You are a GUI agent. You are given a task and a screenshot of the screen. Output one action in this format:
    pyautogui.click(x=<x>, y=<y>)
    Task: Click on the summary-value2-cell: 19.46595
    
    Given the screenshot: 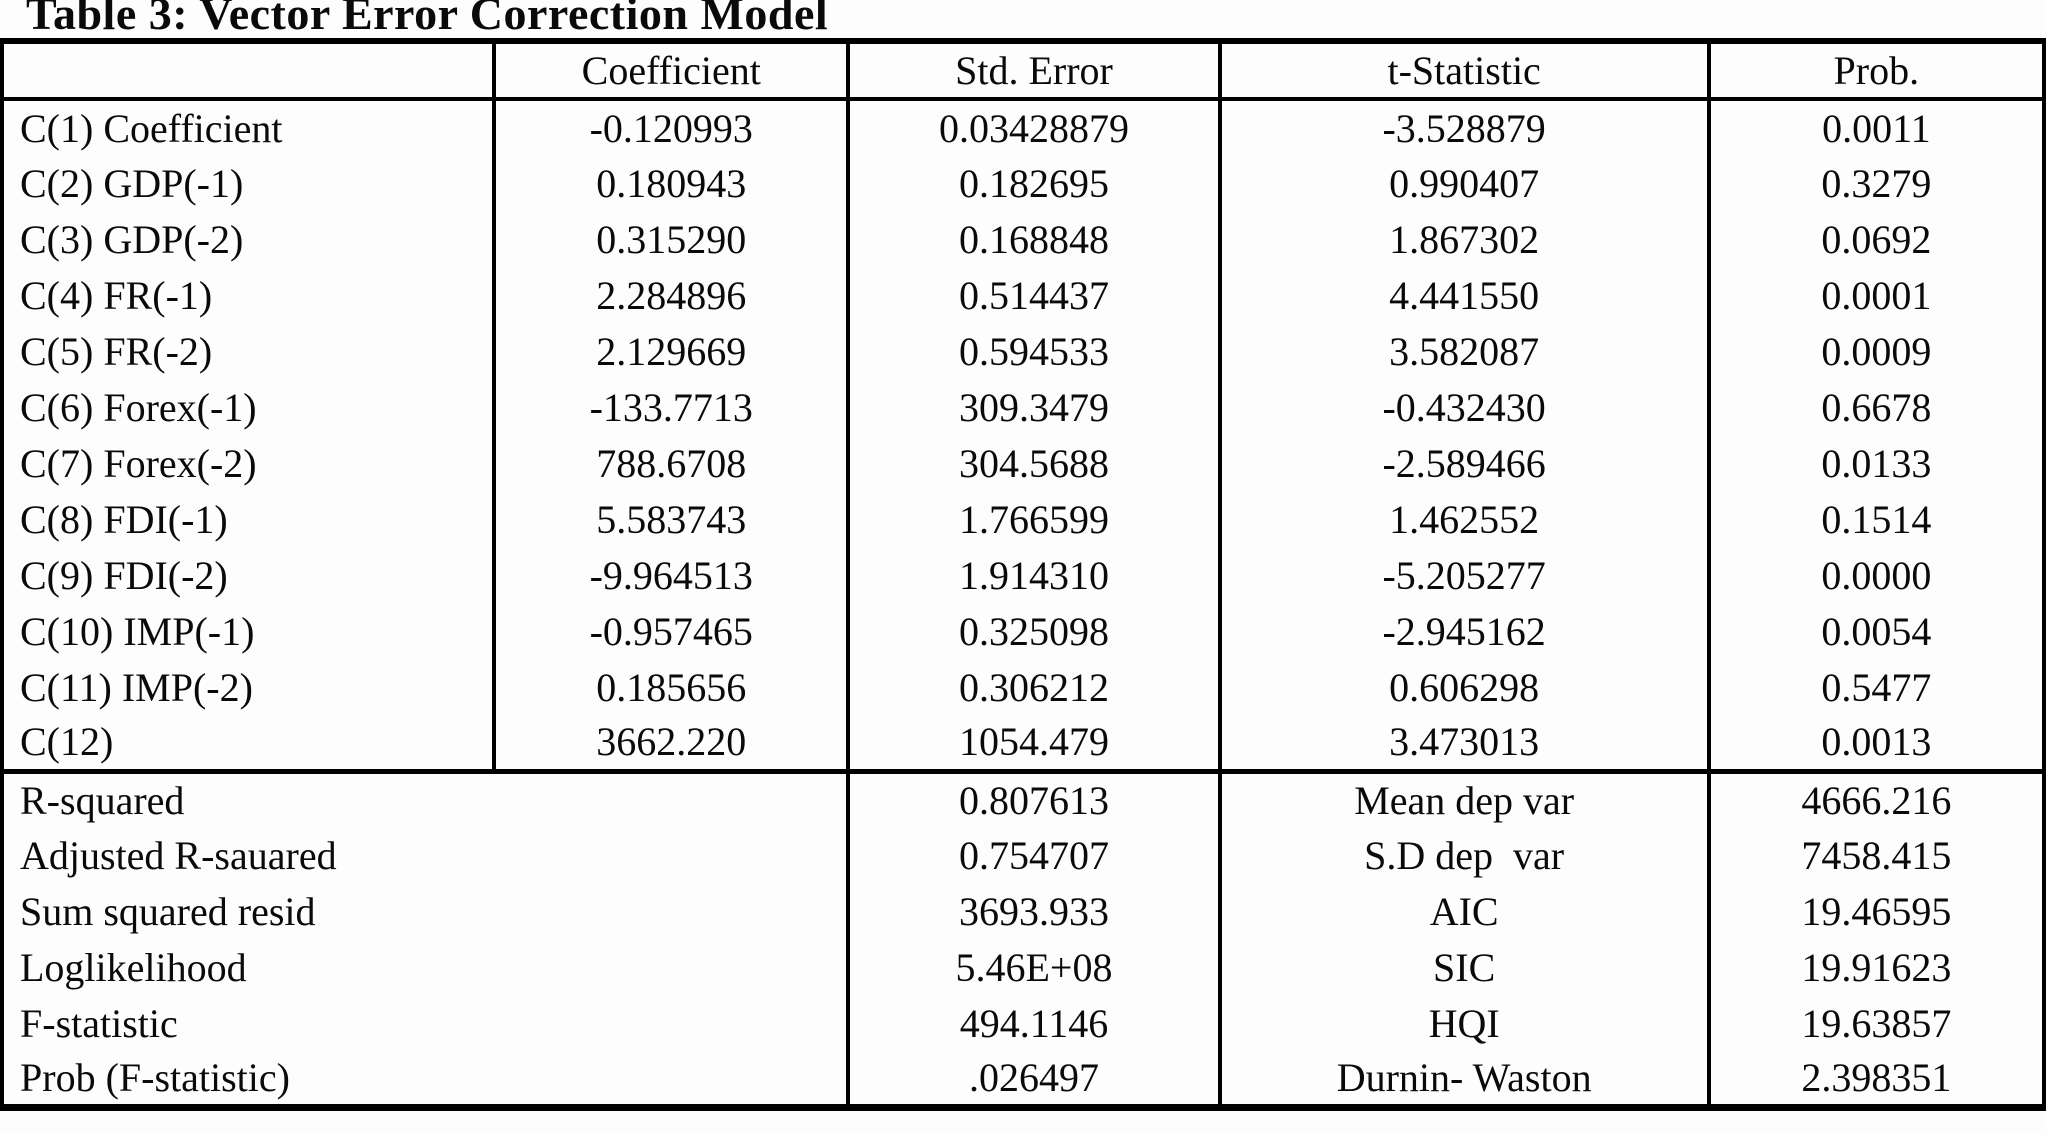 What is the action you would take?
    pyautogui.click(x=1875, y=911)
    